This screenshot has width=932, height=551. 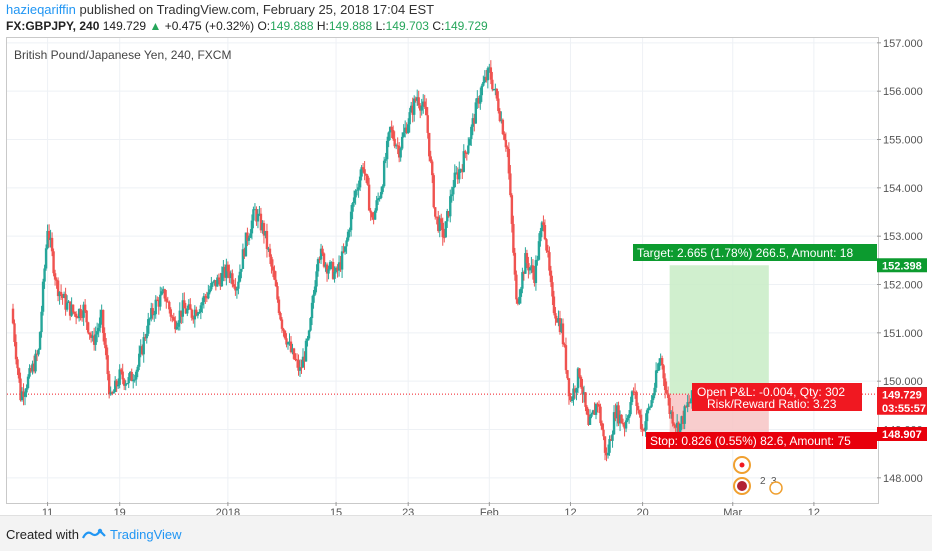 What do you see at coordinates (763, 481) in the screenshot?
I see `event-badge-count: 2` at bounding box center [763, 481].